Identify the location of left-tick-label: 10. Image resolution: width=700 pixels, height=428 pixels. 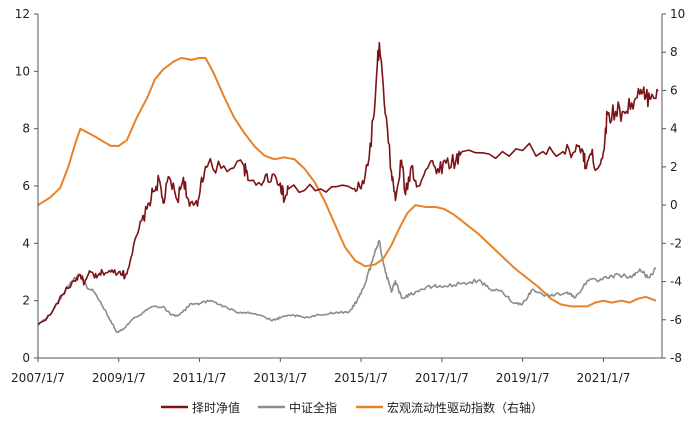
(22, 71).